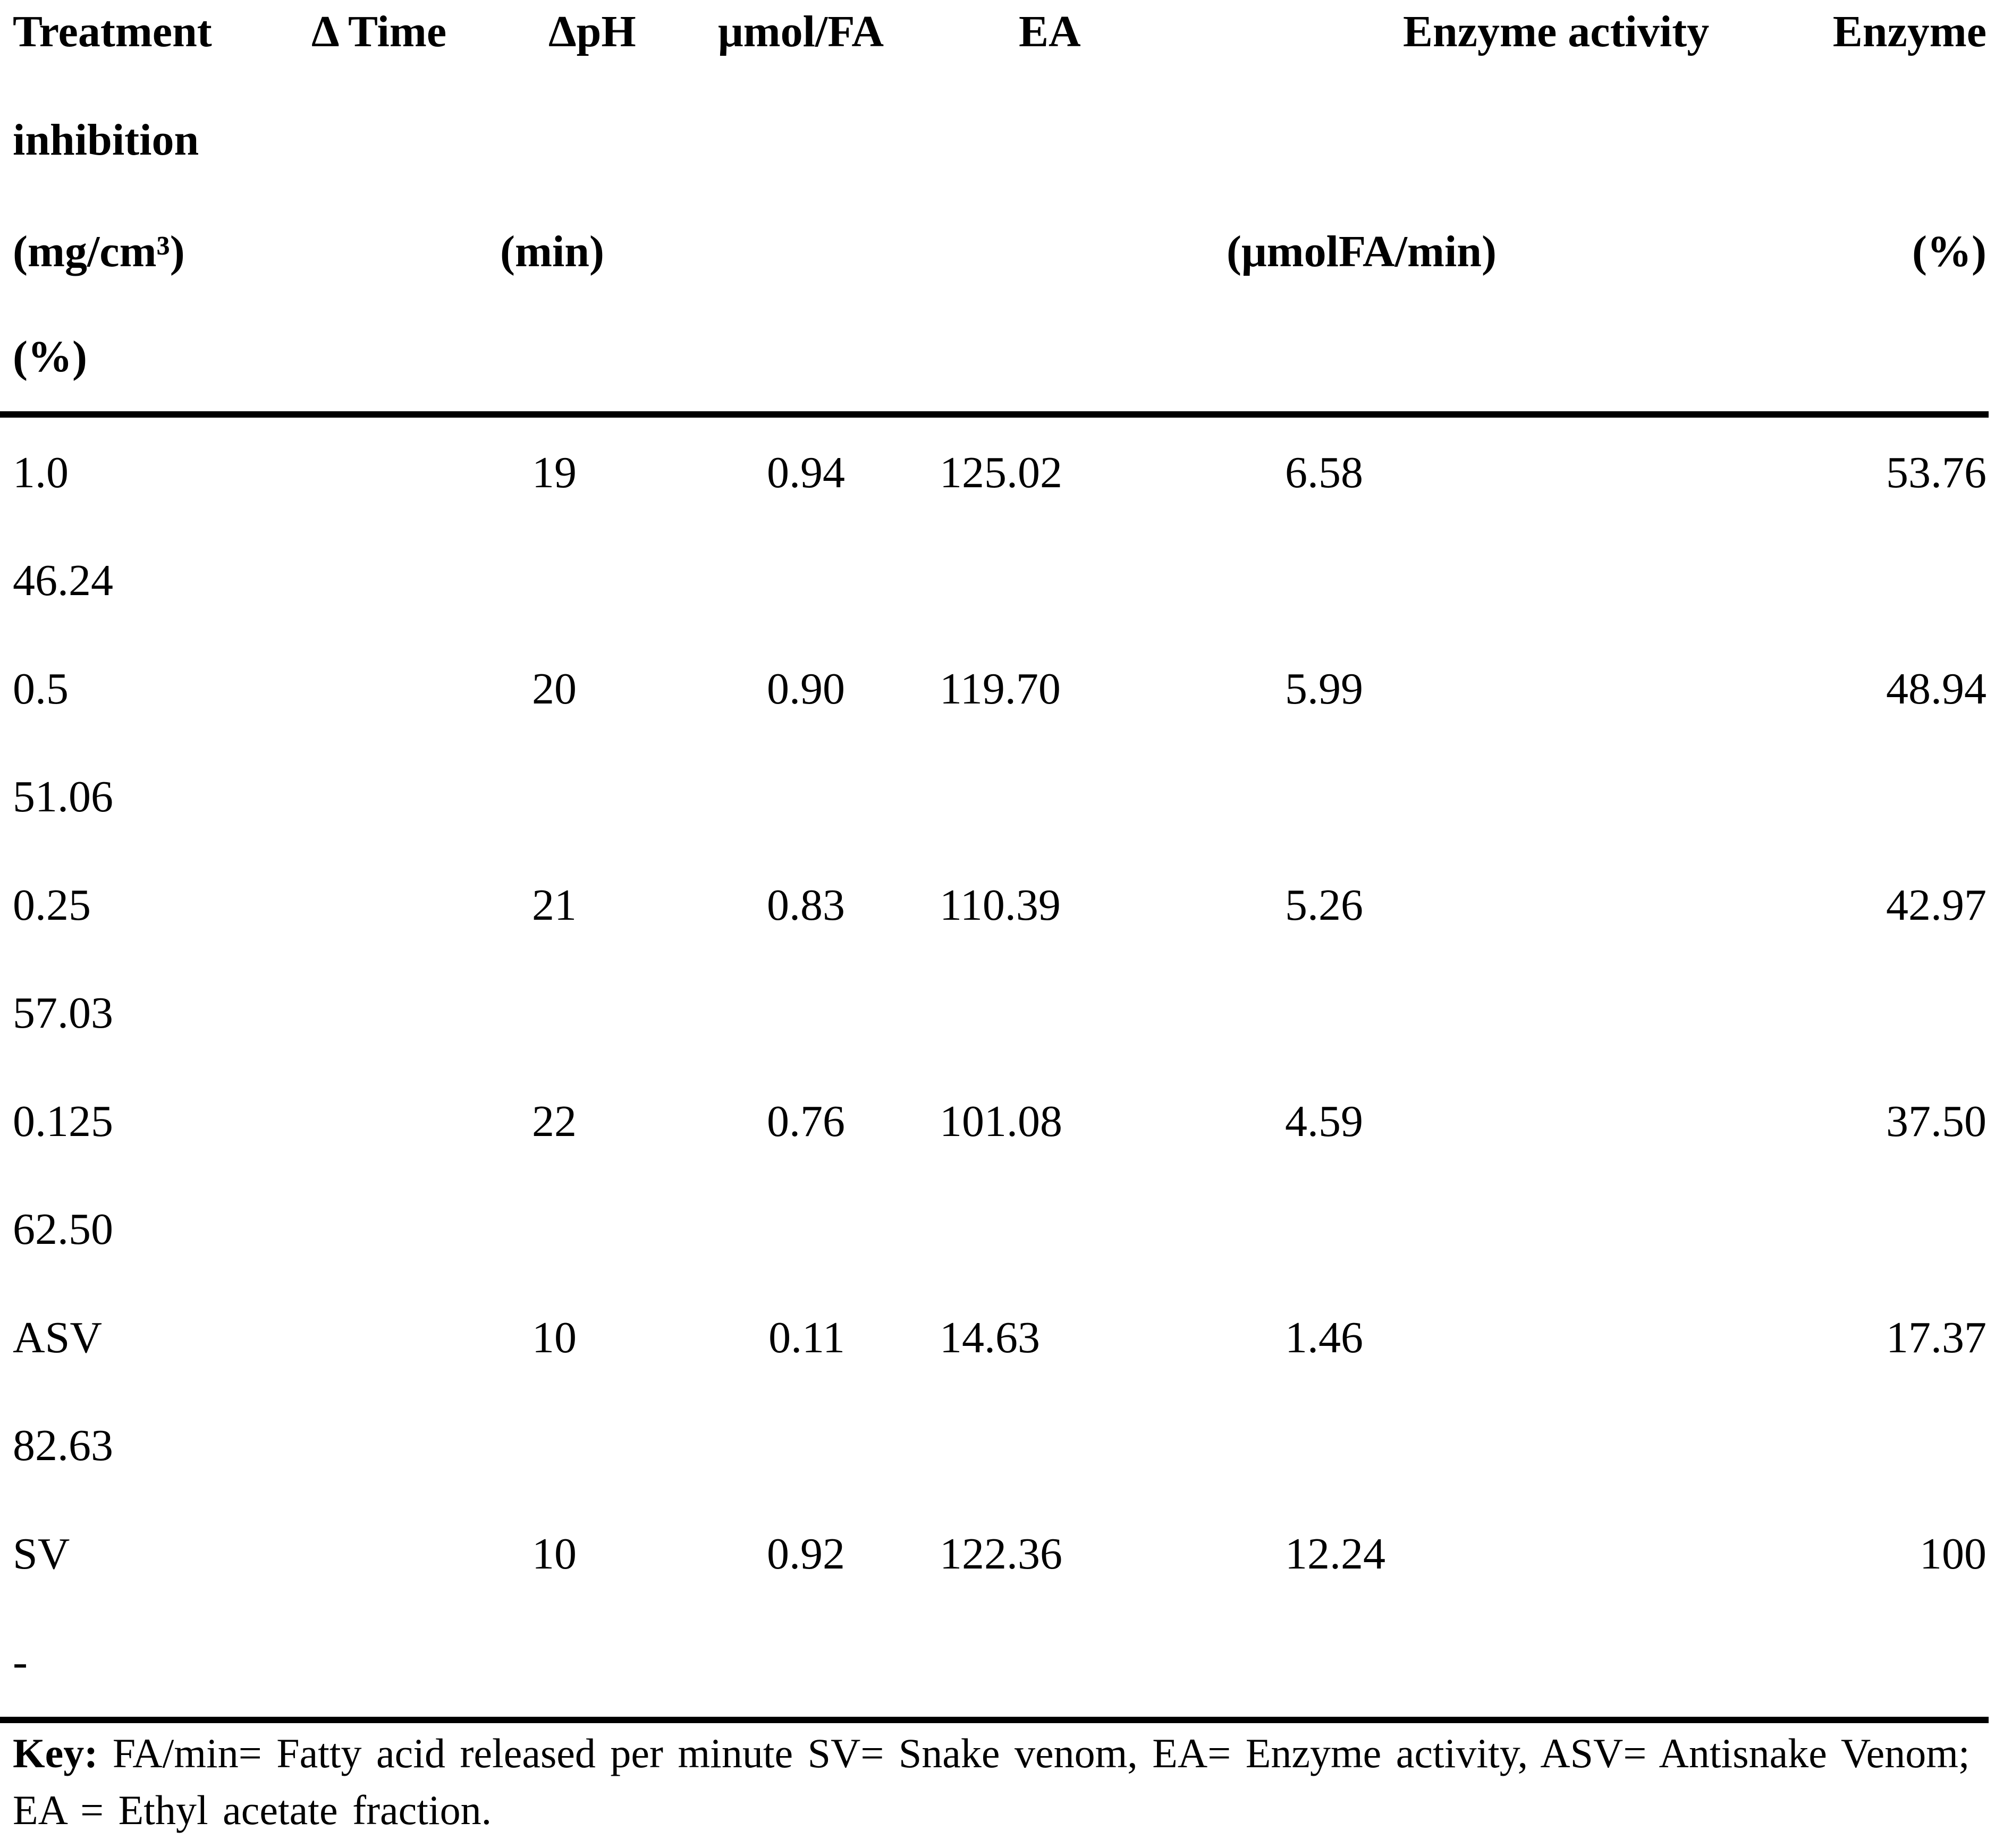 This screenshot has height=1848, width=1995. Describe the element at coordinates (1324, 905) in the screenshot. I see `cell-ea: 5.26` at that location.